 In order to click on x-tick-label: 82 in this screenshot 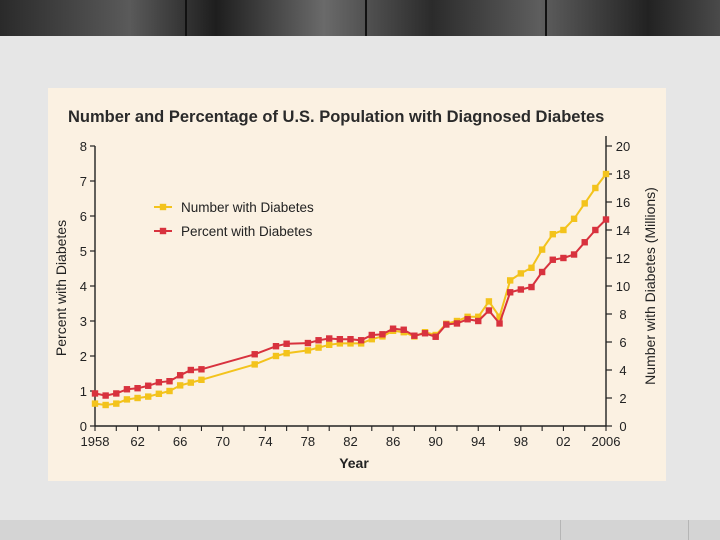, I will do `click(350, 441)`.